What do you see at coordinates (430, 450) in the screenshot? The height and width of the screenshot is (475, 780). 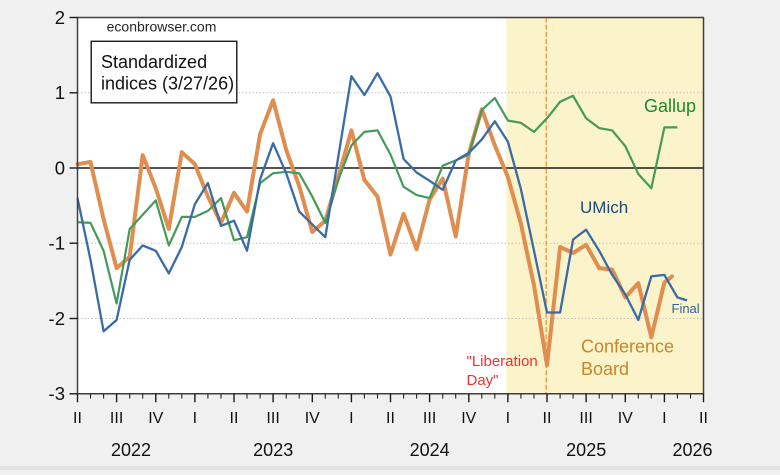 I see `svg-text: 2024` at bounding box center [430, 450].